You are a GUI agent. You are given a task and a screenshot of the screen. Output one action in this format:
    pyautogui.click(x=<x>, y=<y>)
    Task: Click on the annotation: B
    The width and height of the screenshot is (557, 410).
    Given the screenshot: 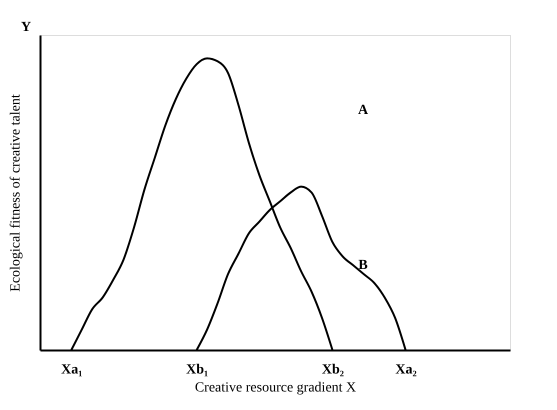 What is the action you would take?
    pyautogui.click(x=363, y=265)
    